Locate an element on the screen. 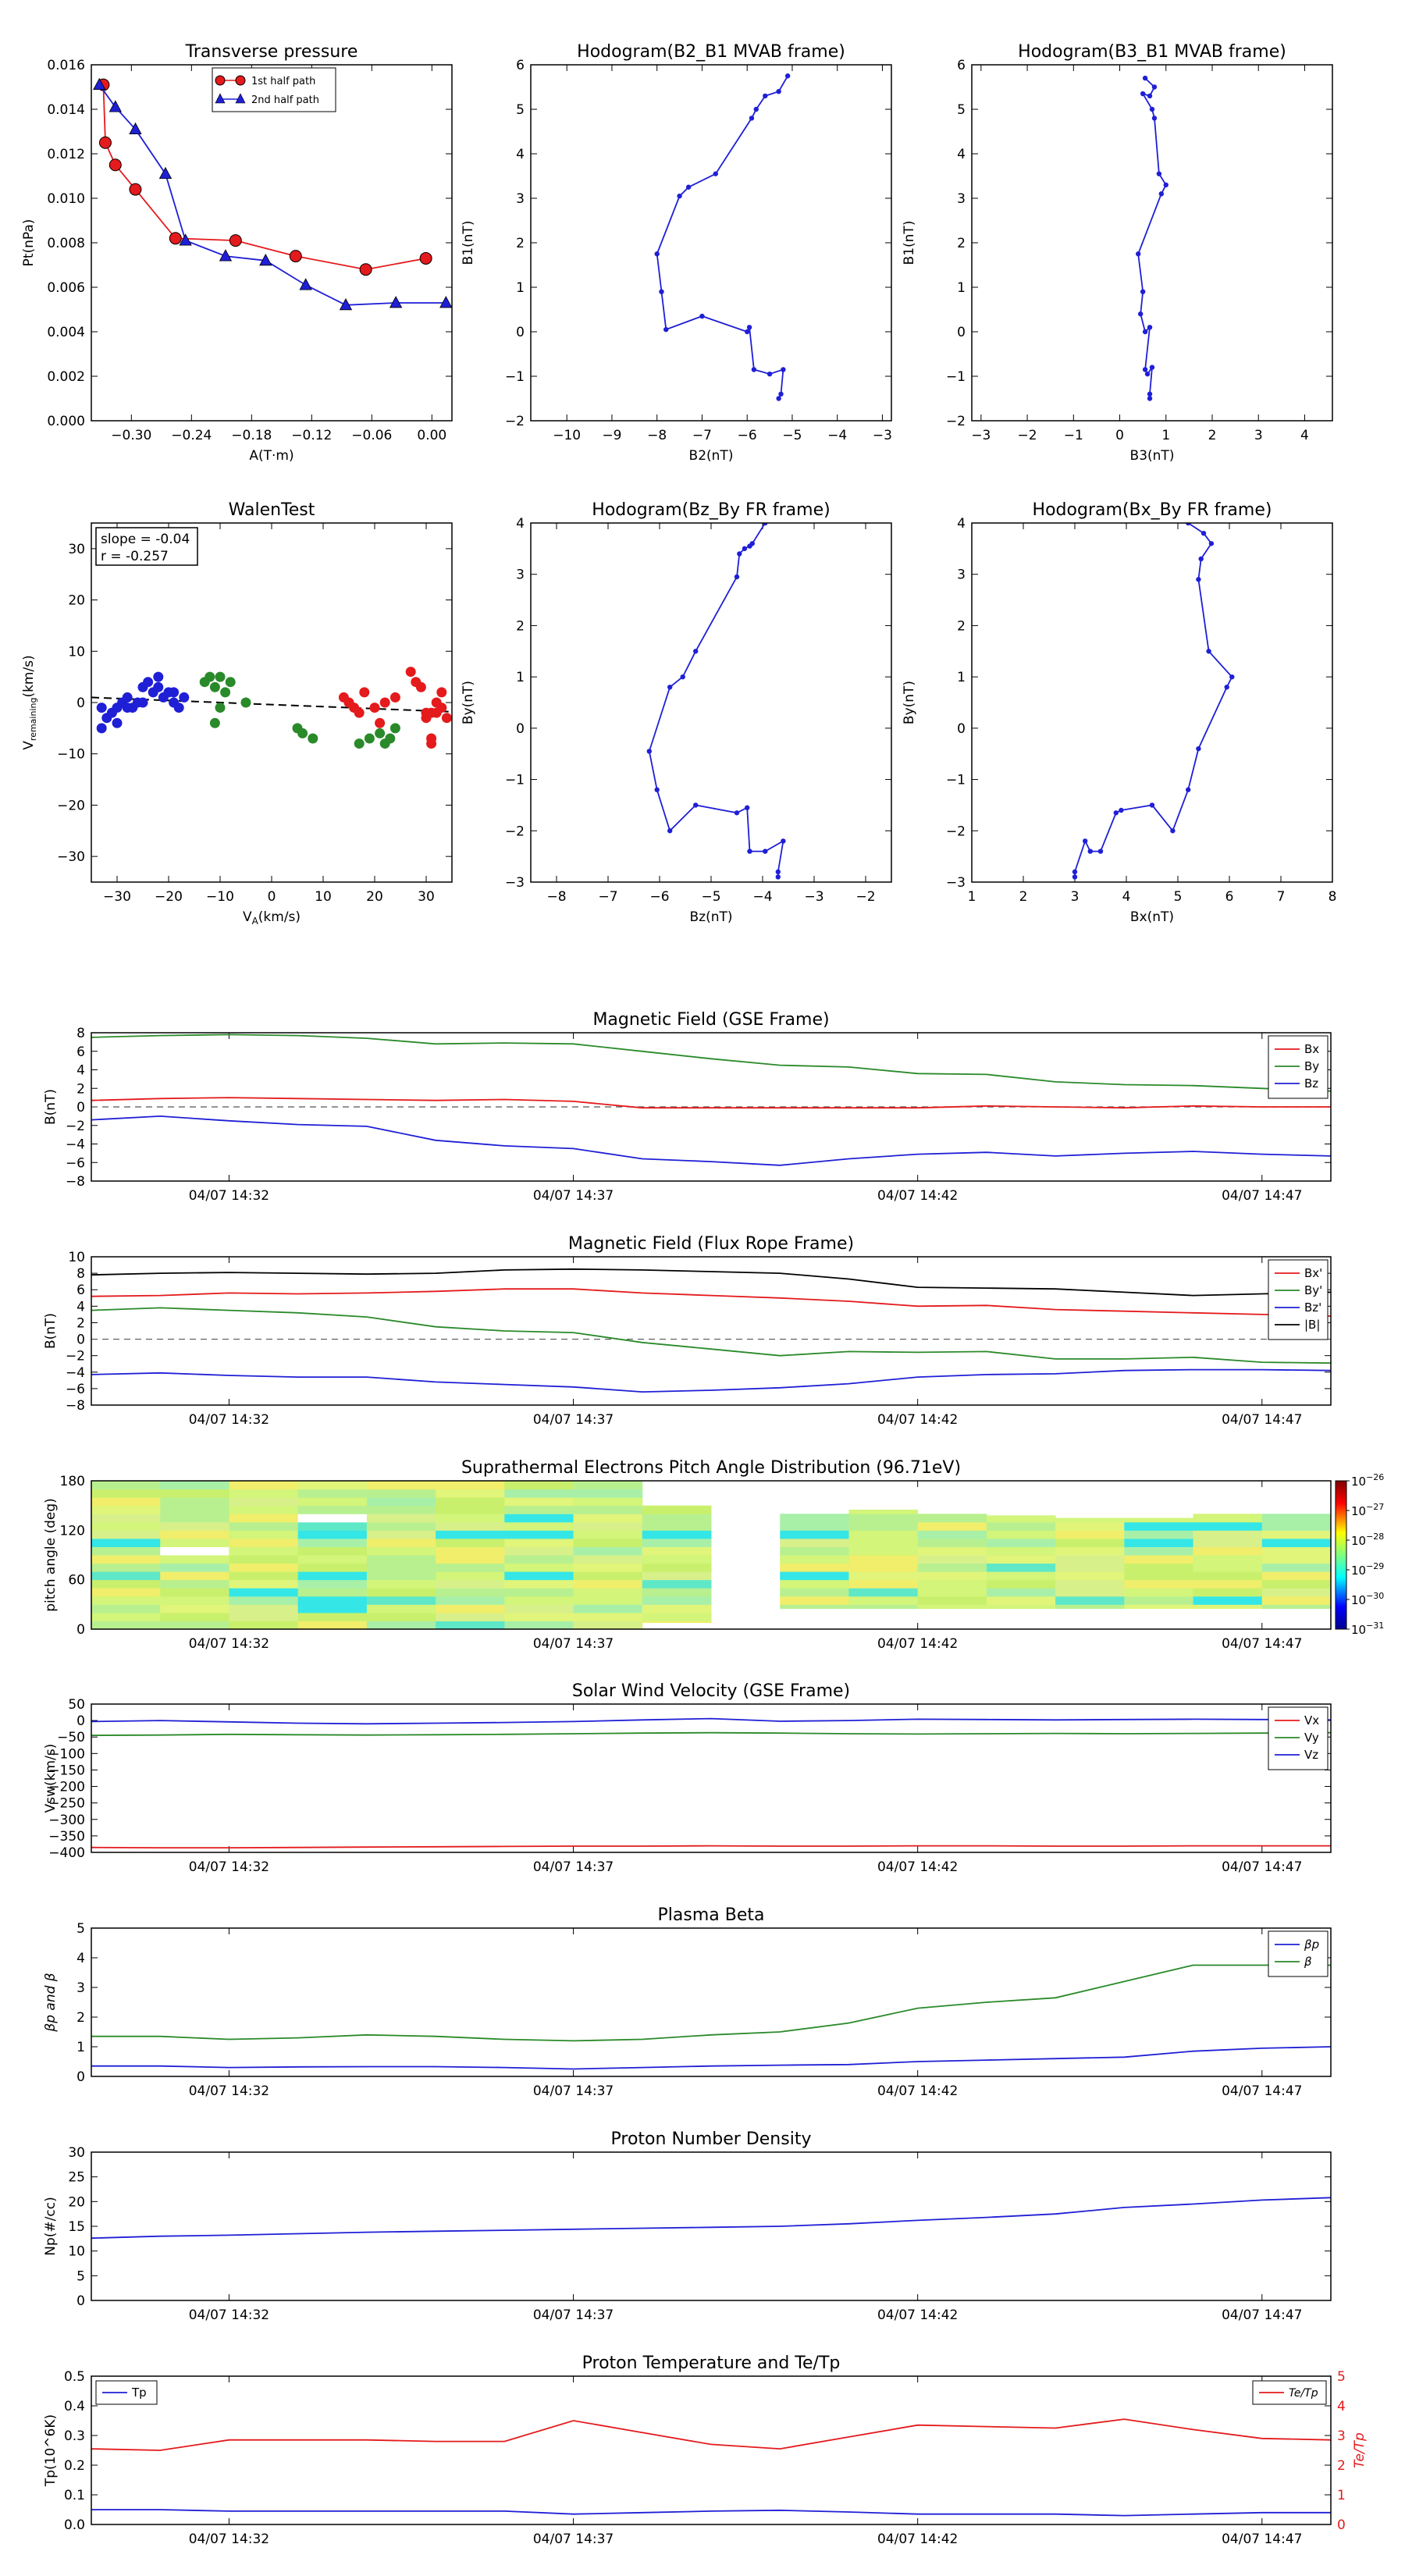 The height and width of the screenshot is (2576, 1405). y2-tick-label: 1 is located at coordinates (1342, 2495).